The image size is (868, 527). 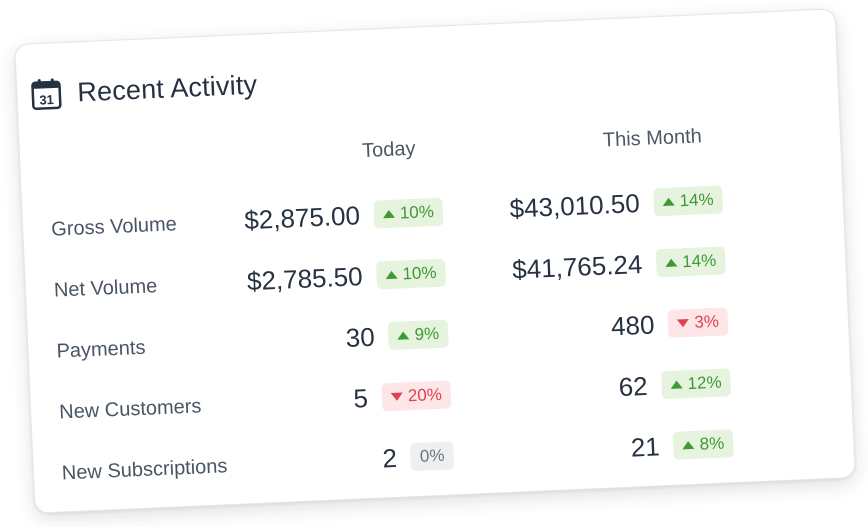 What do you see at coordinates (425, 395) in the screenshot?
I see `change-percent: 20%` at bounding box center [425, 395].